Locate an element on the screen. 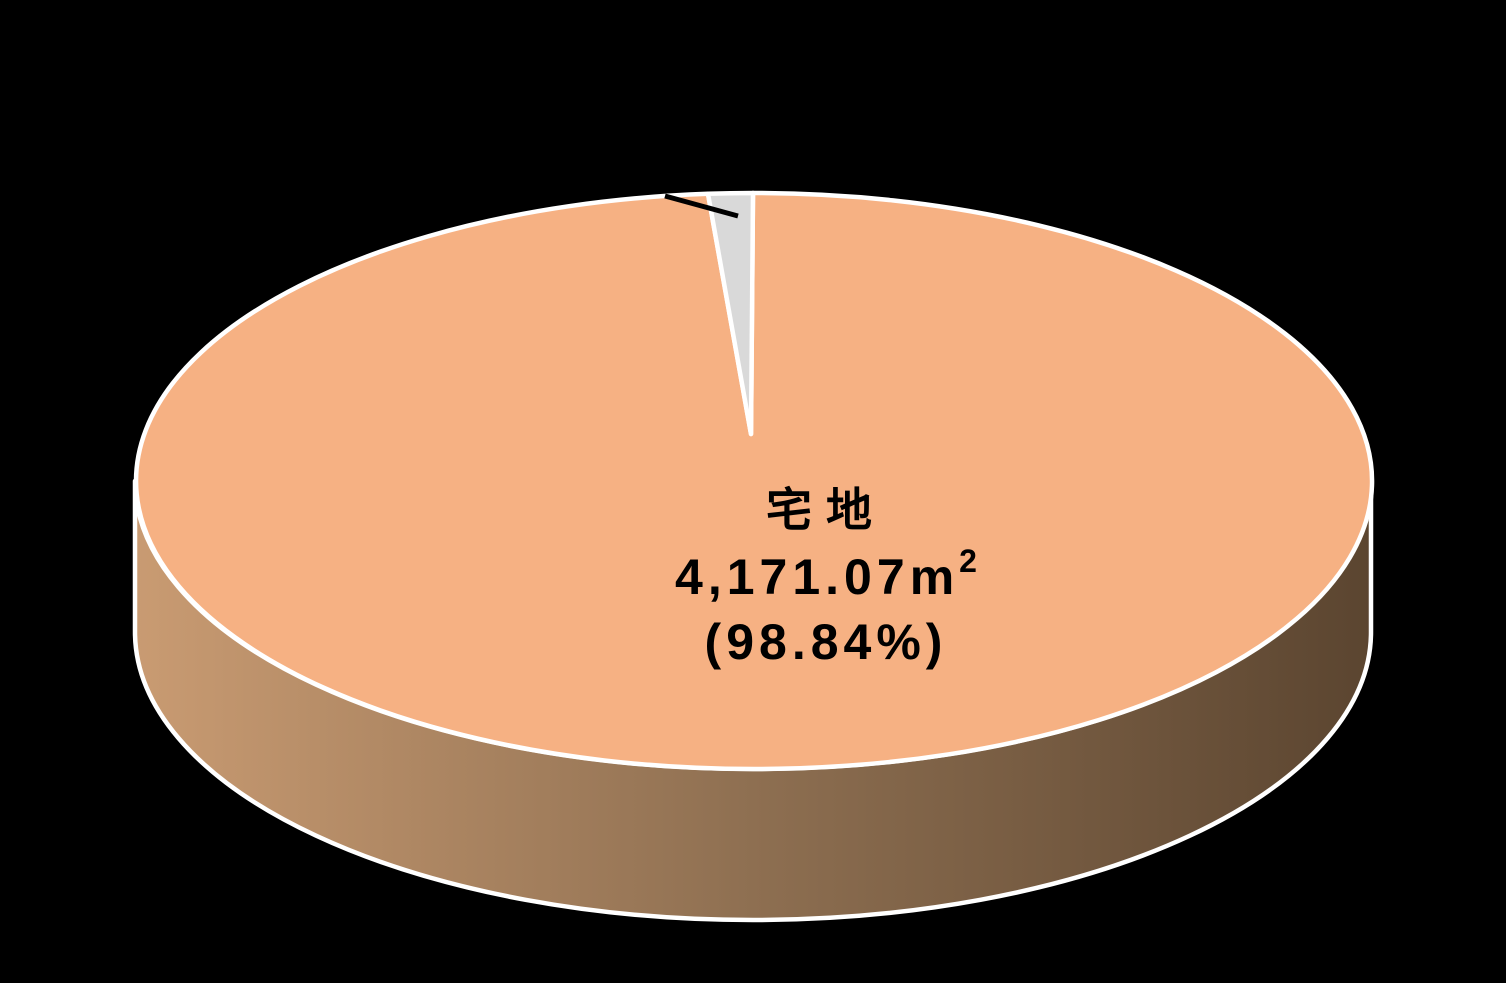 This screenshot has width=1506, height=983. slice-label-unit: m is located at coordinates (934, 577).